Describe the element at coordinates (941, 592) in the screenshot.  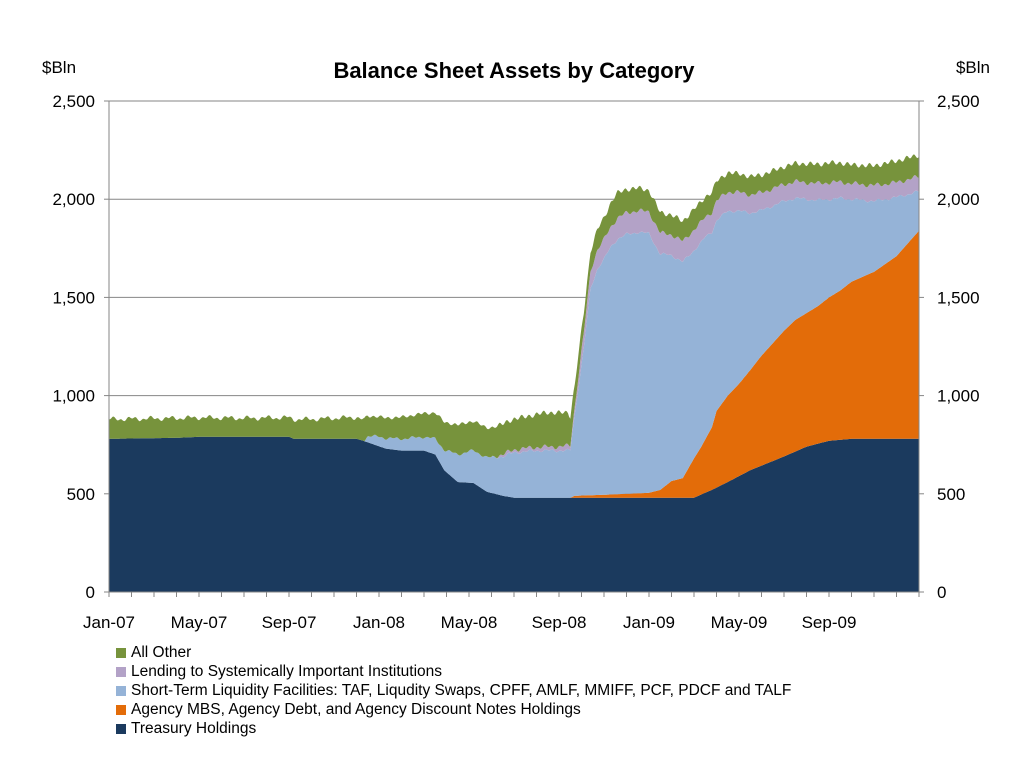
I see `right-y-tick-label: 0` at that location.